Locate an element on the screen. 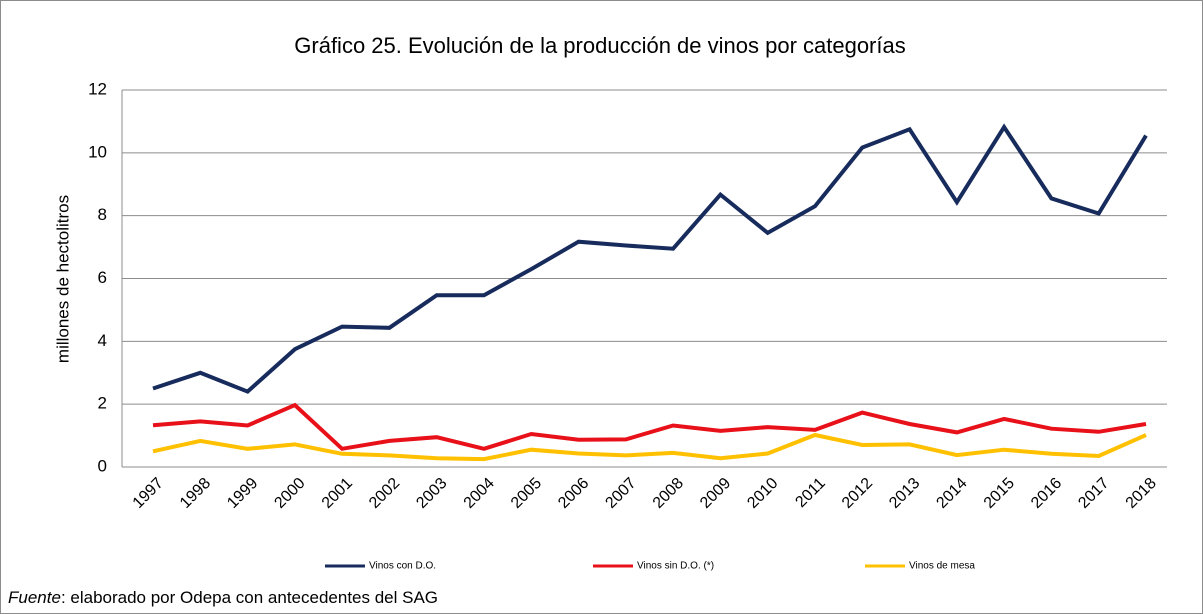 The height and width of the screenshot is (614, 1203). y-axis-label: millones de hectolitros is located at coordinates (62, 279).